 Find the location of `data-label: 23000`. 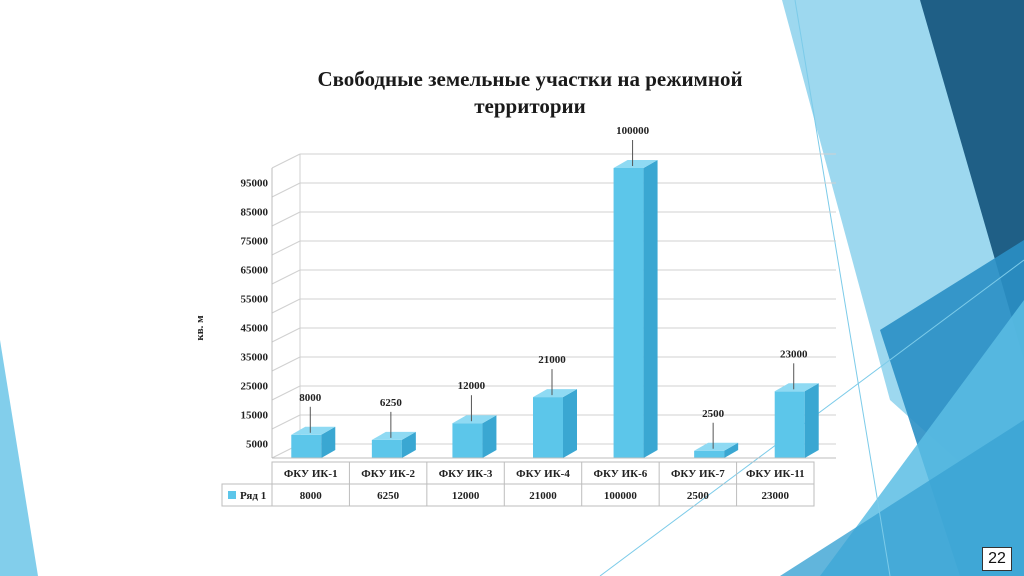

data-label: 23000 is located at coordinates (794, 354).